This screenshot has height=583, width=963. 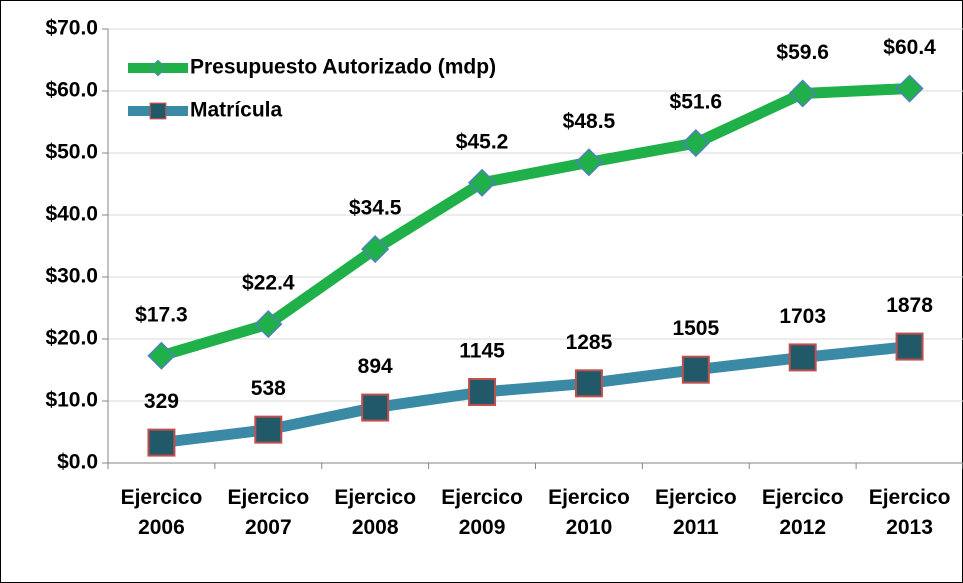 What do you see at coordinates (909, 512) in the screenshot?
I see `x-tick-label: Ejercico 2013` at bounding box center [909, 512].